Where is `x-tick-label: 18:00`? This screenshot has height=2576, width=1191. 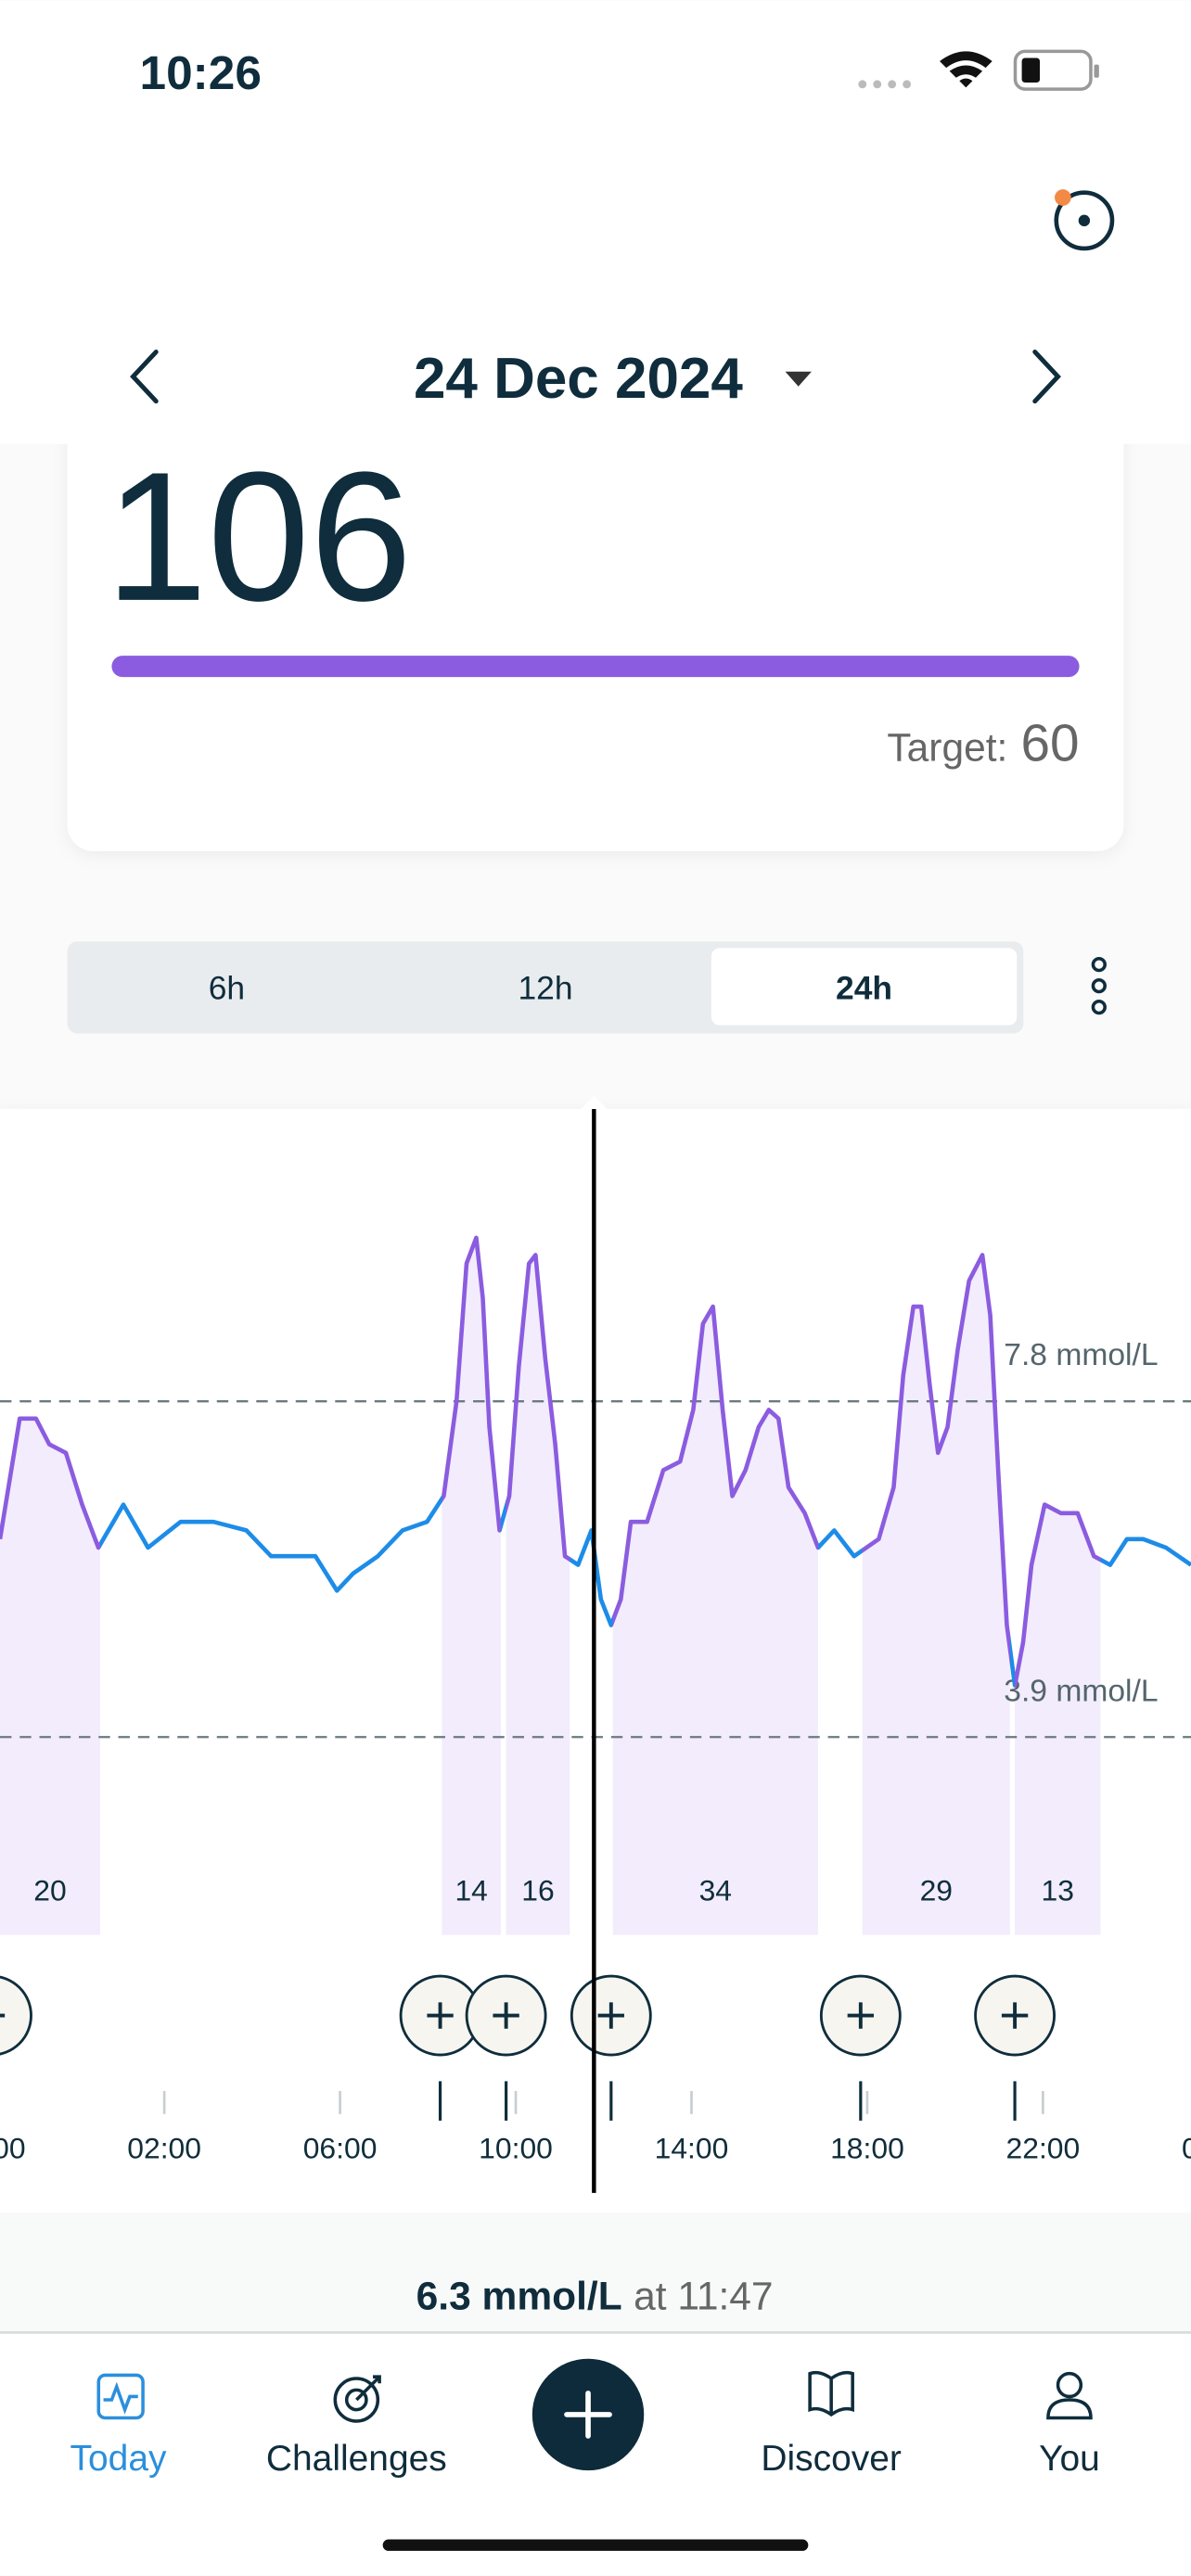 x-tick-label: 18:00 is located at coordinates (867, 2149).